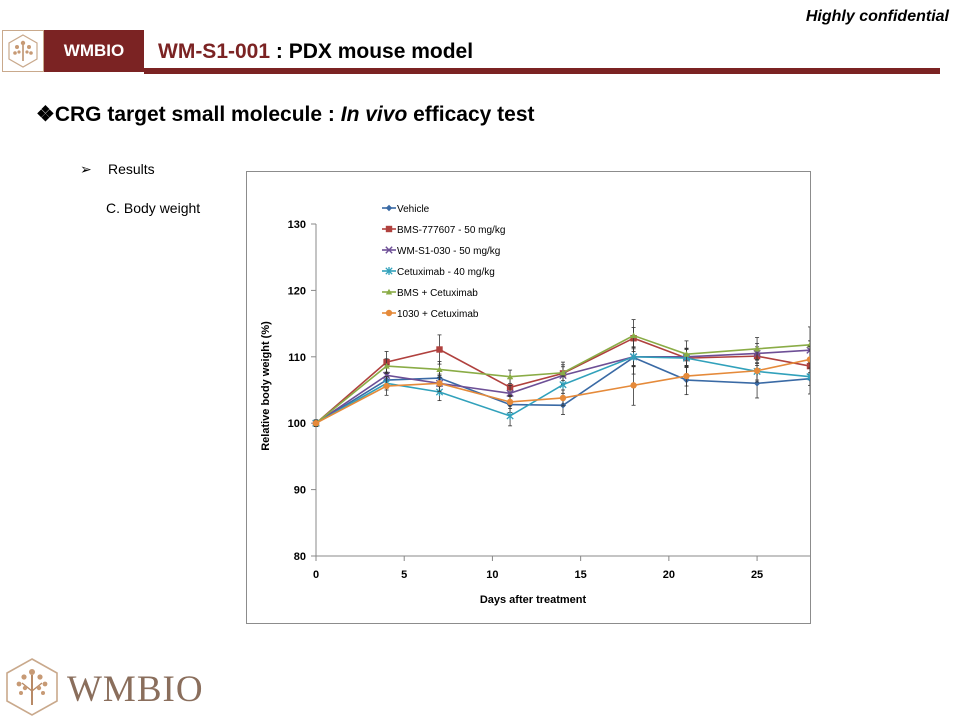 This screenshot has height=722, width=960. I want to click on y-tick-label: 100, so click(297, 424).